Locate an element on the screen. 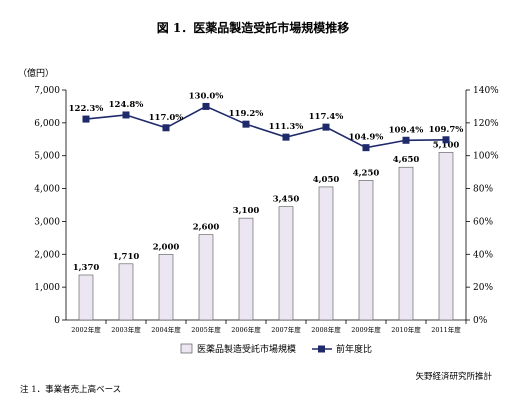 This screenshot has height=400, width=507. y-left-unit-label: （億円） is located at coordinates (36, 73).